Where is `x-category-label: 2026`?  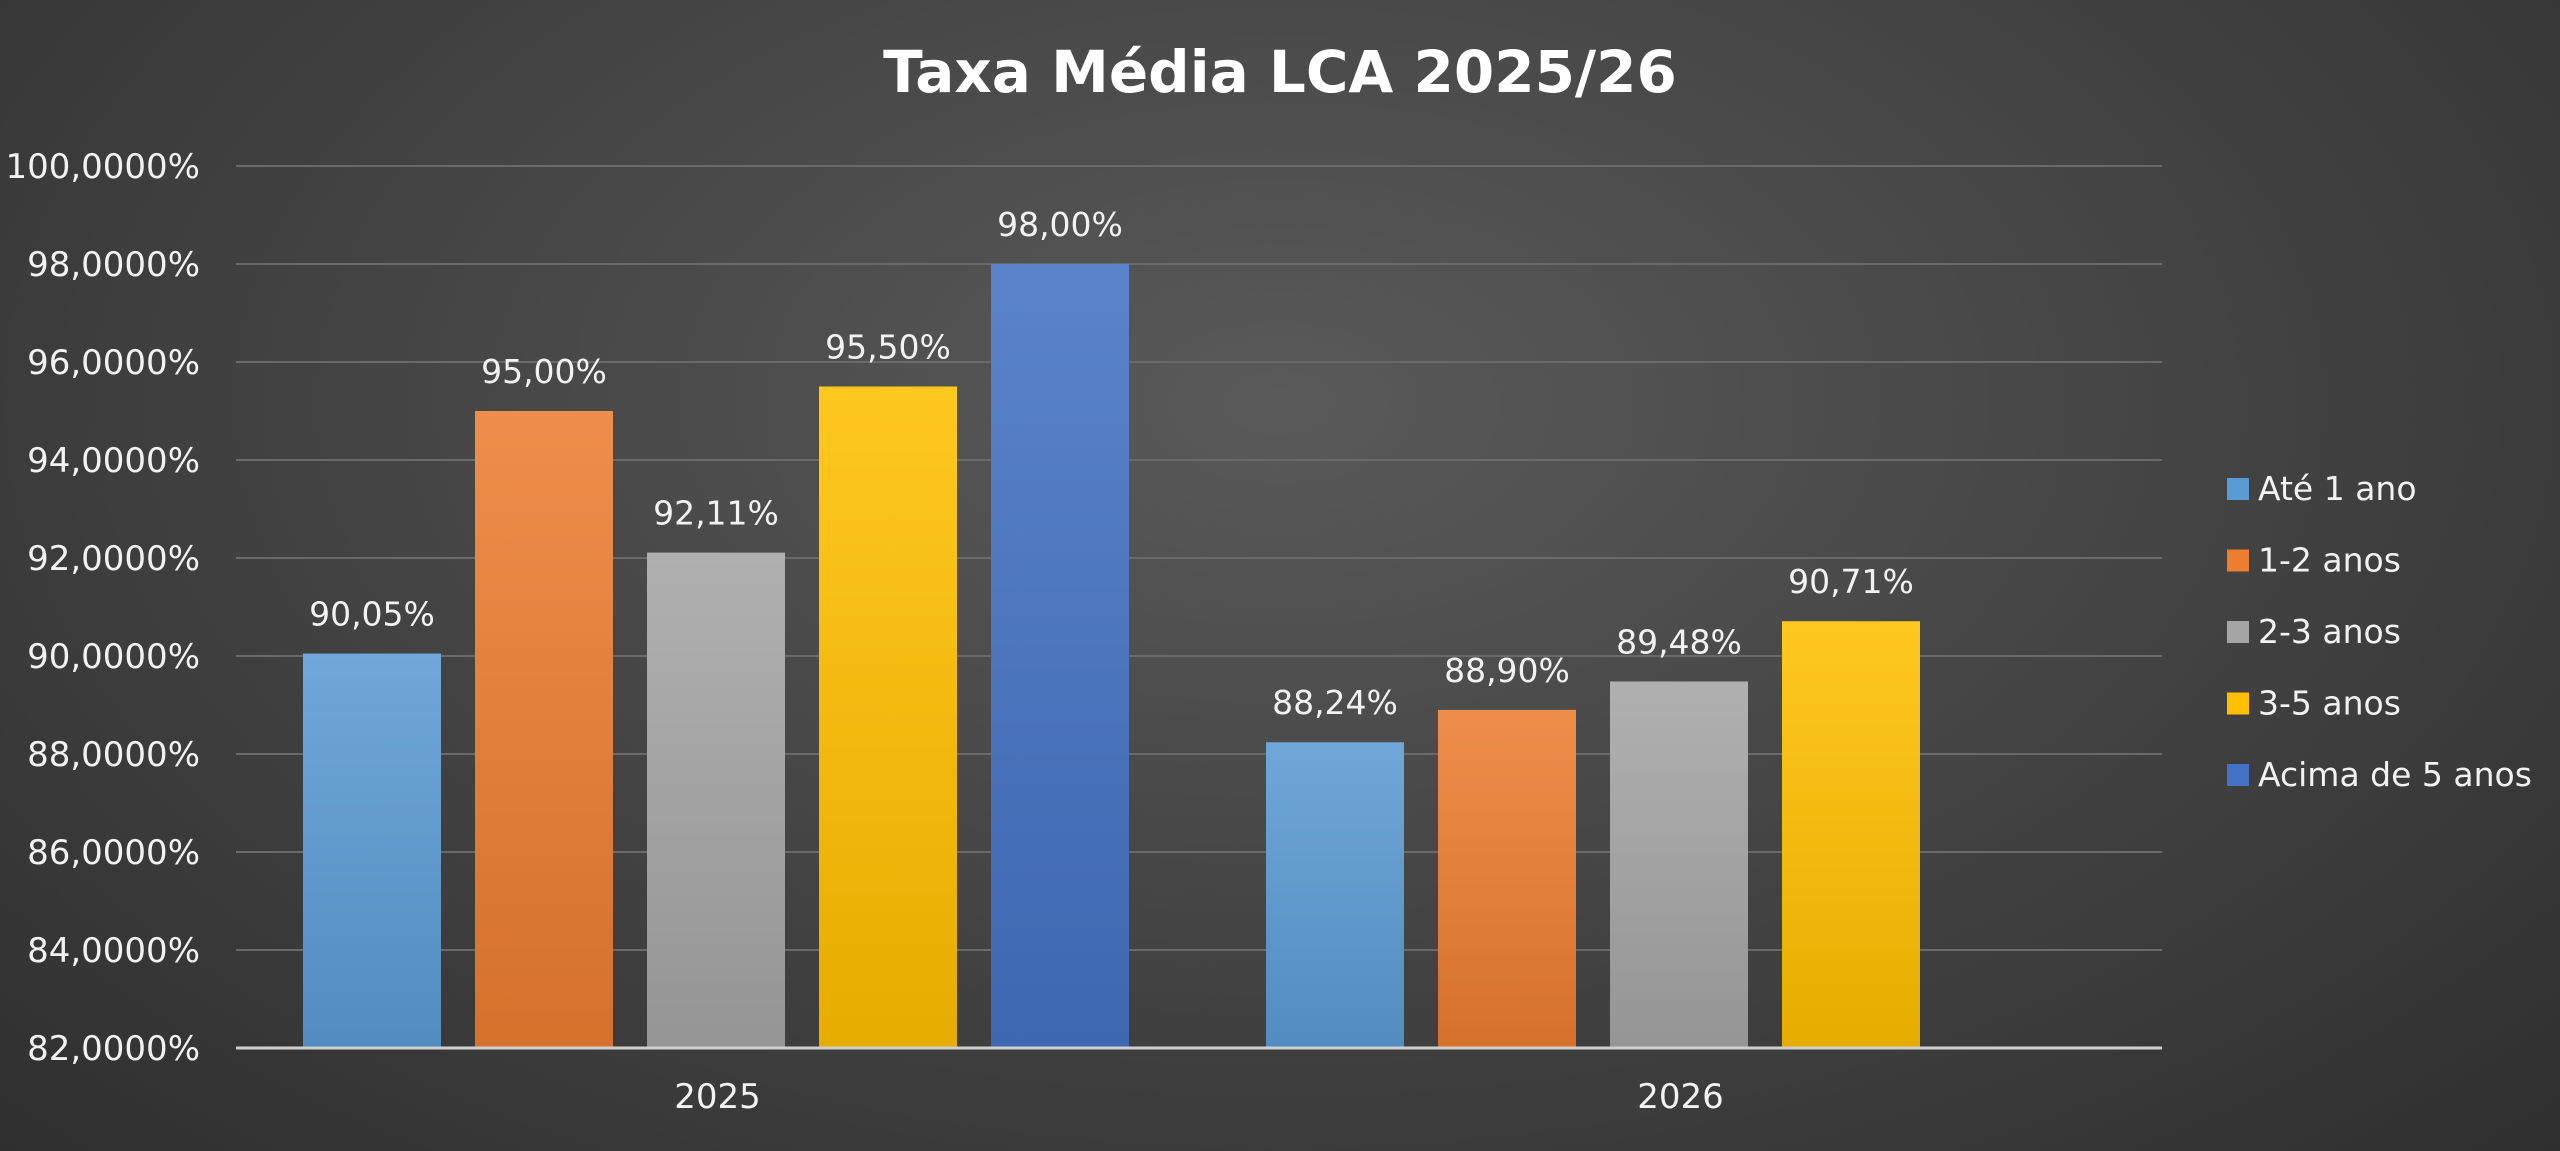
x-category-label: 2026 is located at coordinates (1680, 1097).